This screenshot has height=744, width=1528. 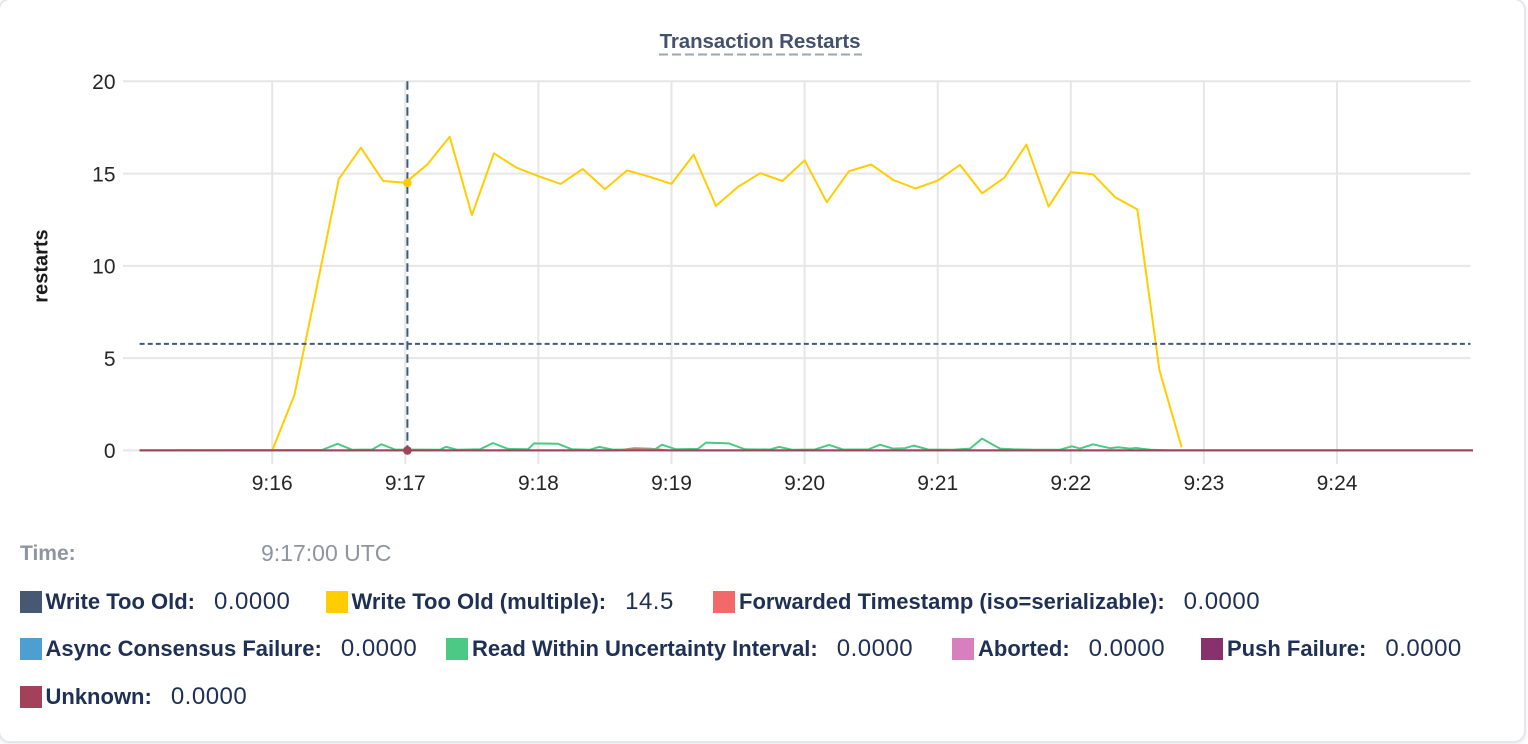 I want to click on svg-text: 9:20, so click(x=804, y=483).